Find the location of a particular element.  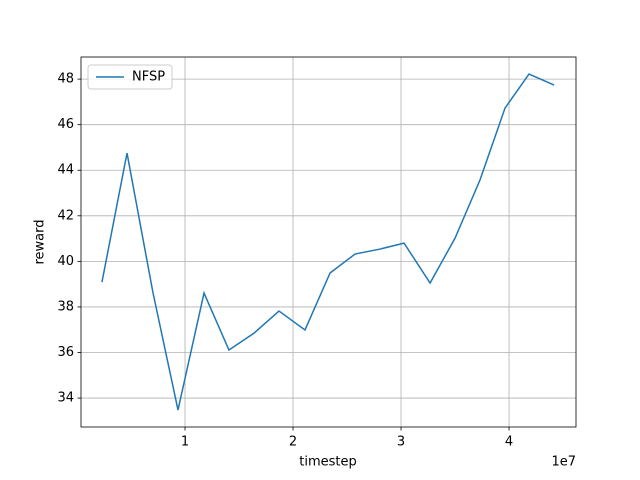

x-tick-label: 1 is located at coordinates (185, 442).